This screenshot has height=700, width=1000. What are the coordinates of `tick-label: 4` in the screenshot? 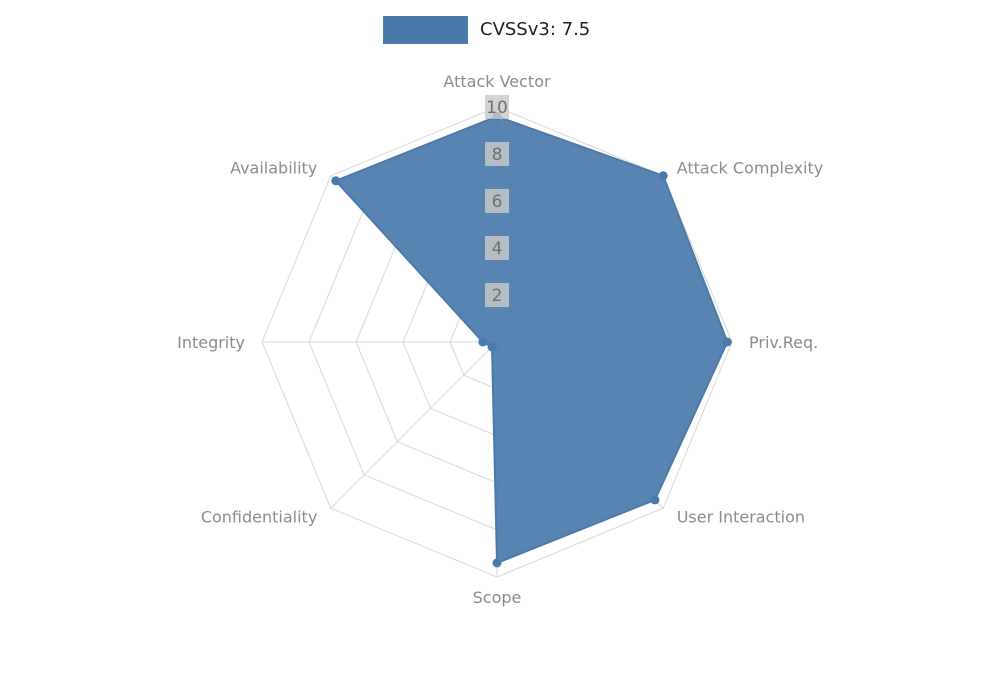 It's located at (497, 249).